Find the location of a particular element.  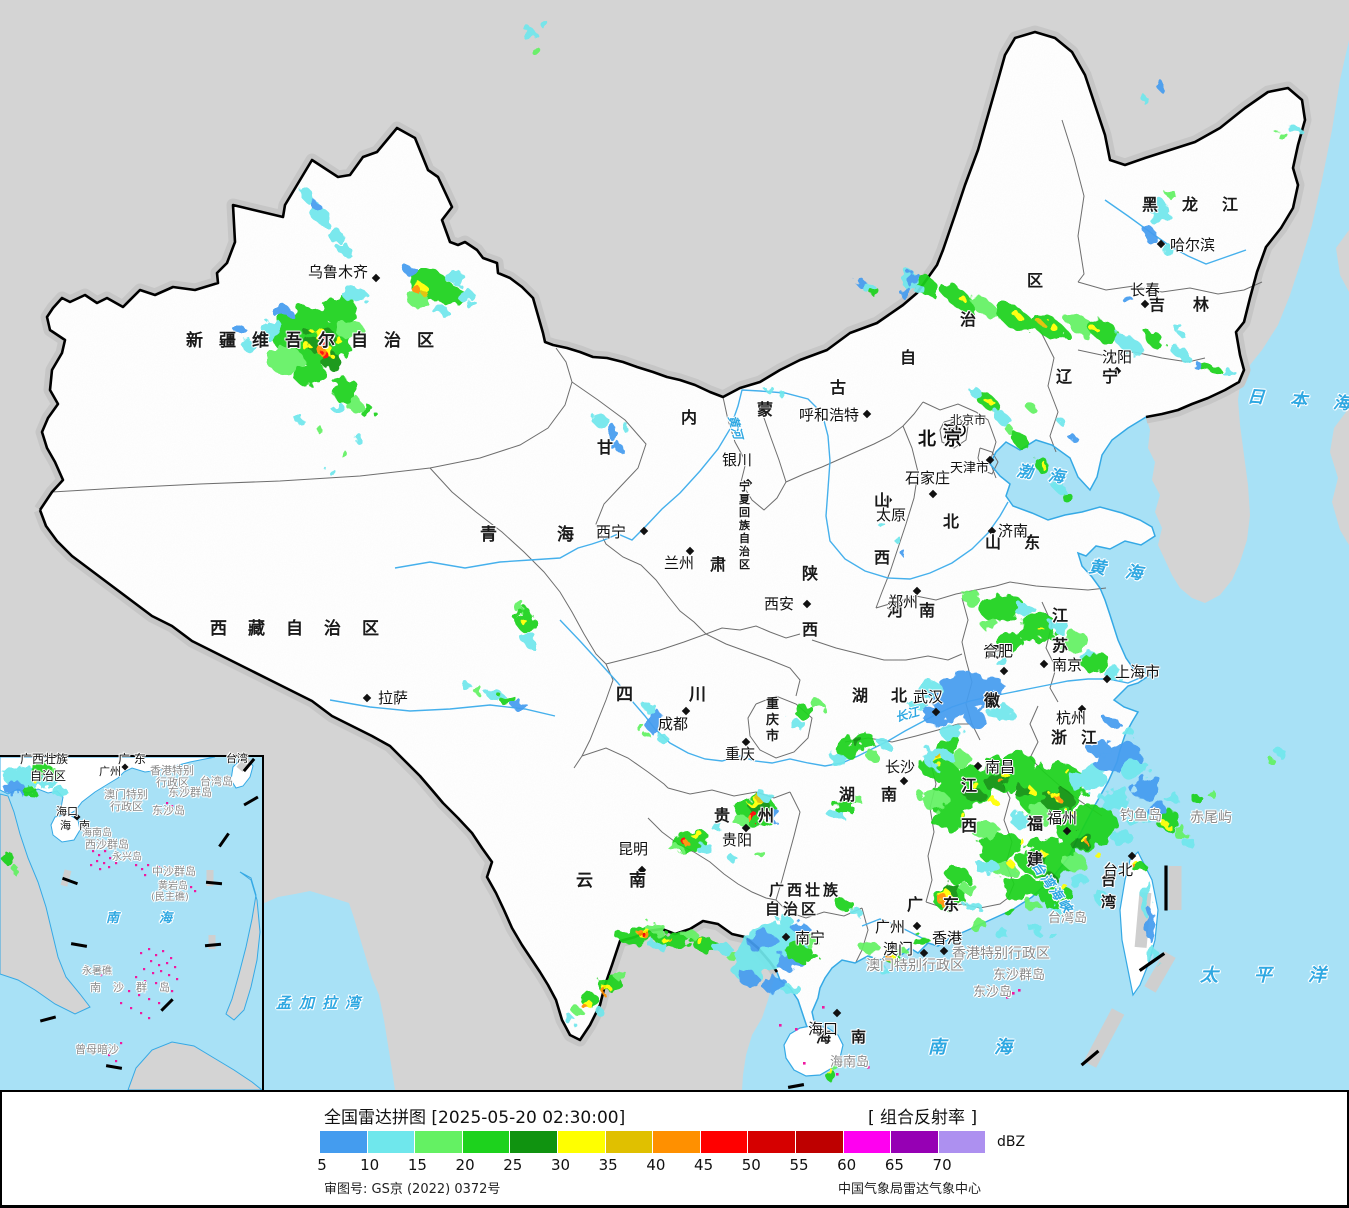

legend-value: 45 is located at coordinates (704, 1165).